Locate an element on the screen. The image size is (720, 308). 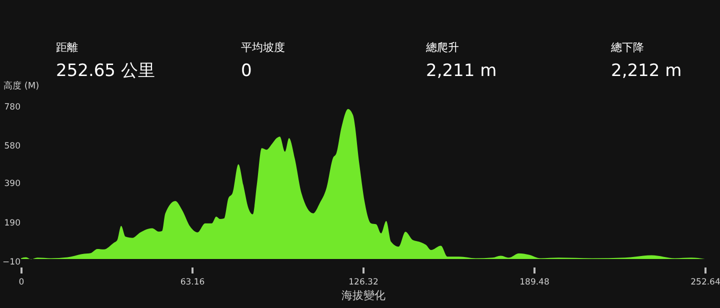
text: 0 is located at coordinates (246, 71).